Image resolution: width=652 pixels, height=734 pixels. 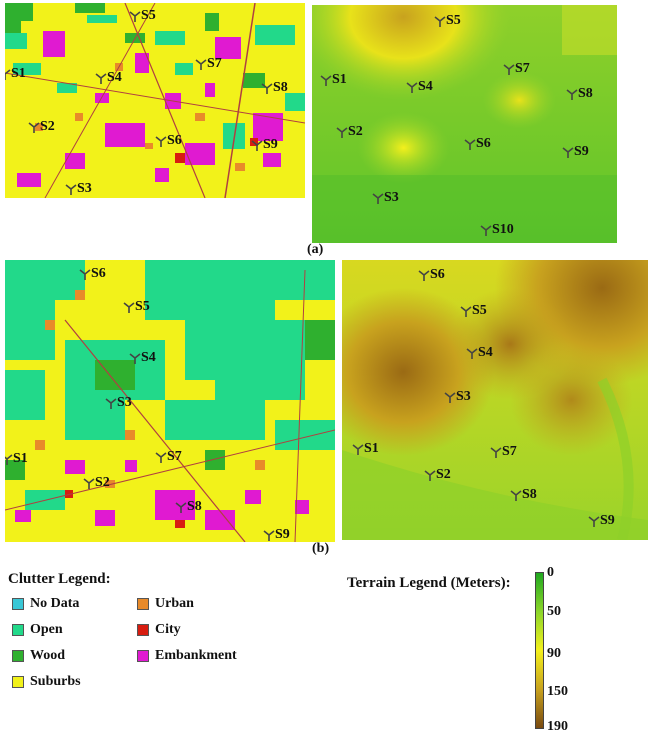 I want to click on legend-label: City, so click(x=168, y=629).